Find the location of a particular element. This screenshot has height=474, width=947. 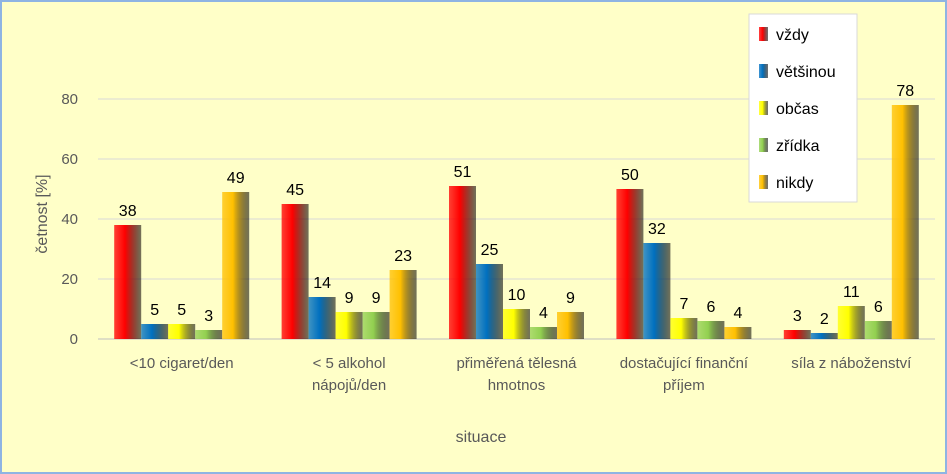

data-label: 7 is located at coordinates (683, 304).